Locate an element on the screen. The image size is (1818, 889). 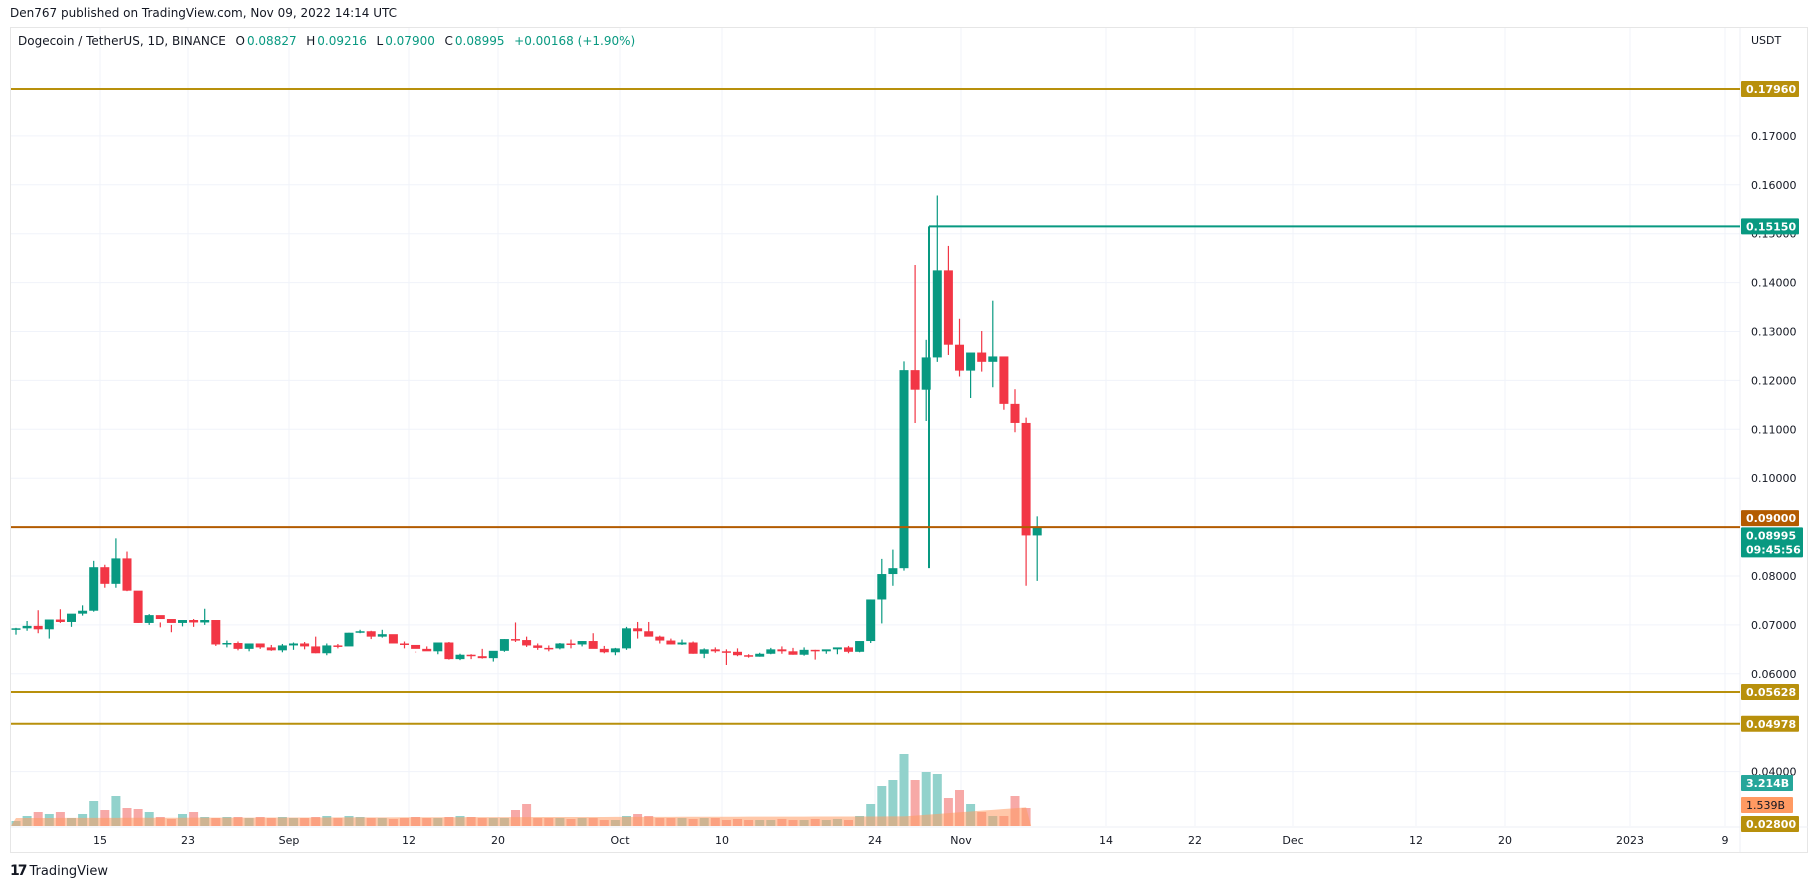
countdown-text: 09:45:56 is located at coordinates (1773, 549).